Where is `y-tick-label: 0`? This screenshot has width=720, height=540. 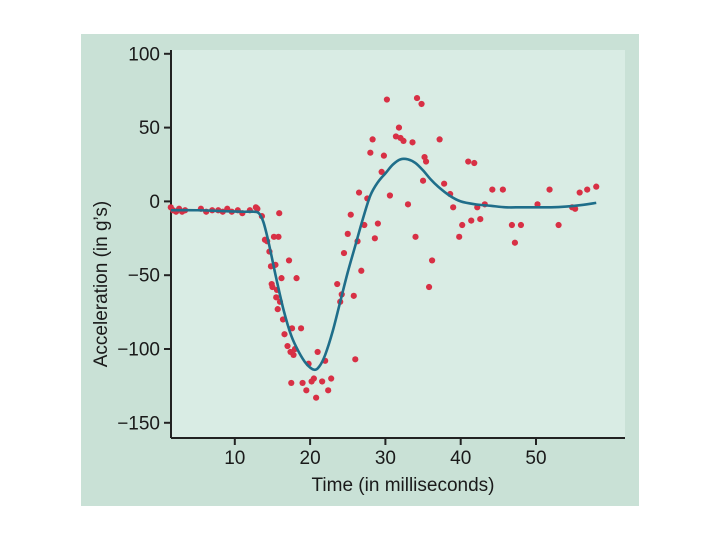 y-tick-label: 0 is located at coordinates (154, 202).